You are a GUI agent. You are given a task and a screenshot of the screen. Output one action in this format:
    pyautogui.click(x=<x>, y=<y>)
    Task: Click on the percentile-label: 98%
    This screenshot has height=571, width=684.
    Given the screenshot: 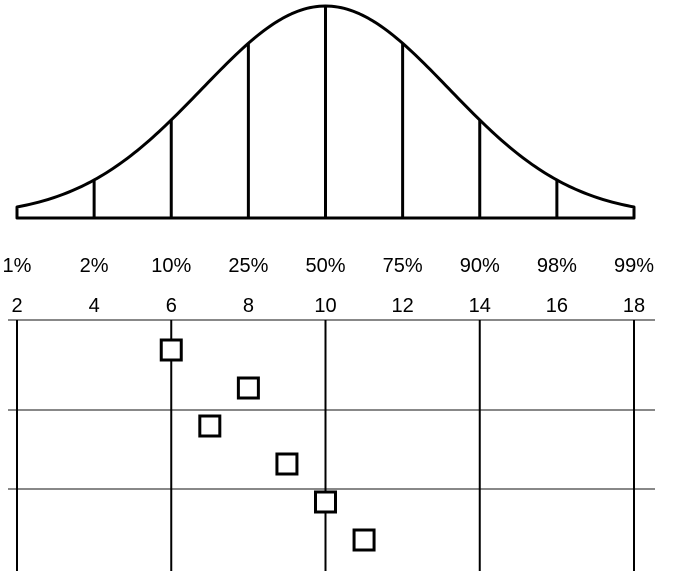 What is the action you would take?
    pyautogui.click(x=557, y=266)
    